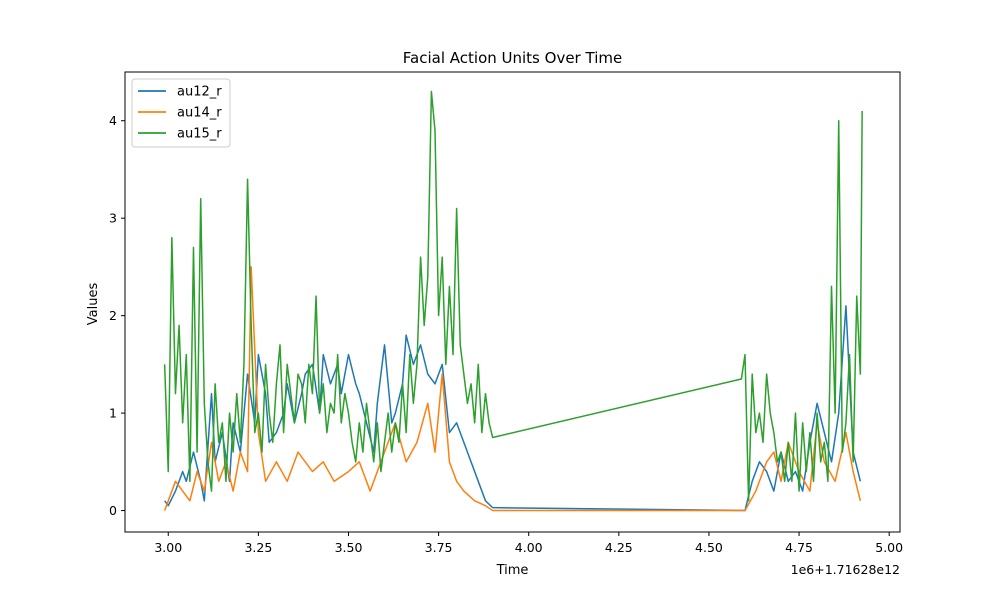  I want to click on y-tick-label: 4, so click(113, 120).